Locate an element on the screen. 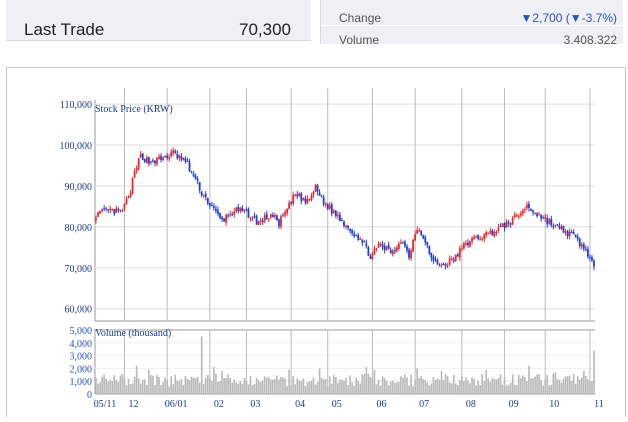 The width and height of the screenshot is (628, 422). volume-tick-label: 5,000 is located at coordinates (81, 331).